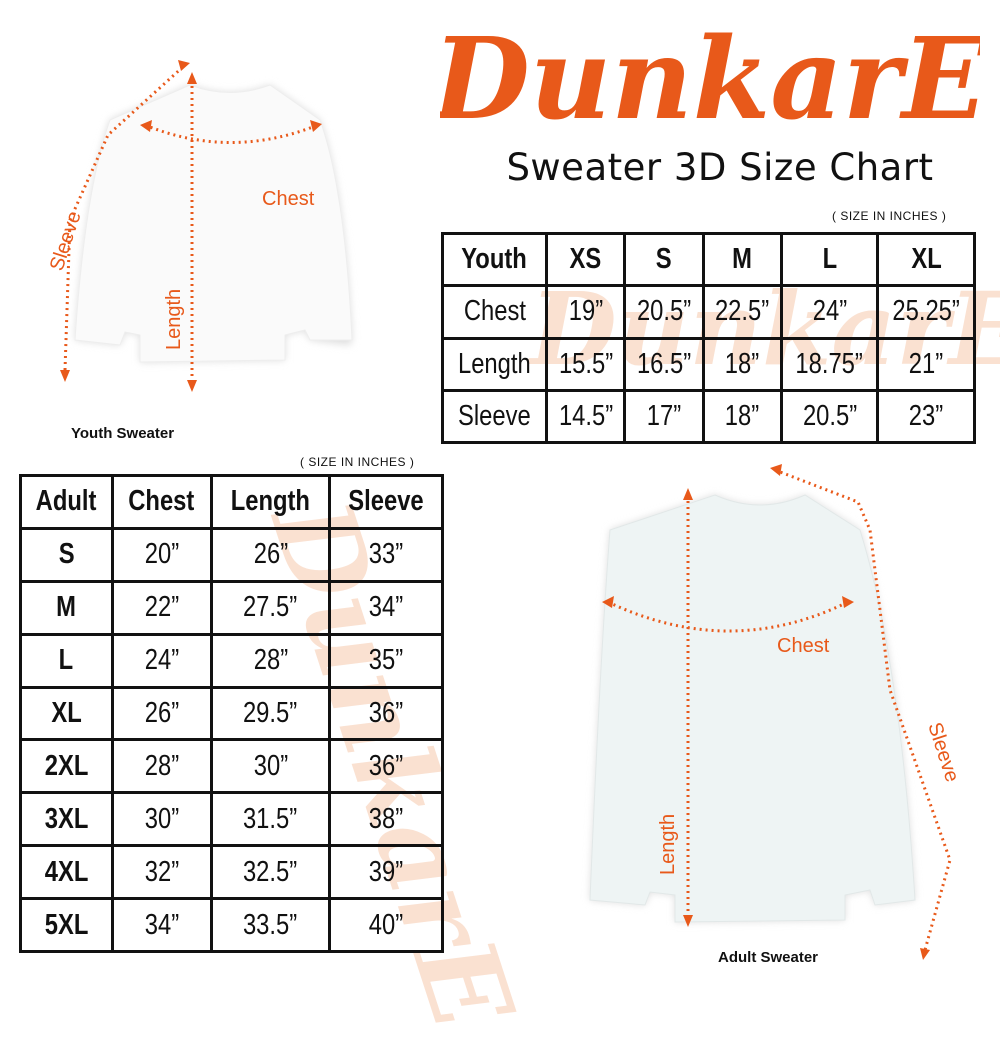  I want to click on row-label-cell: 4XL, so click(66, 872).